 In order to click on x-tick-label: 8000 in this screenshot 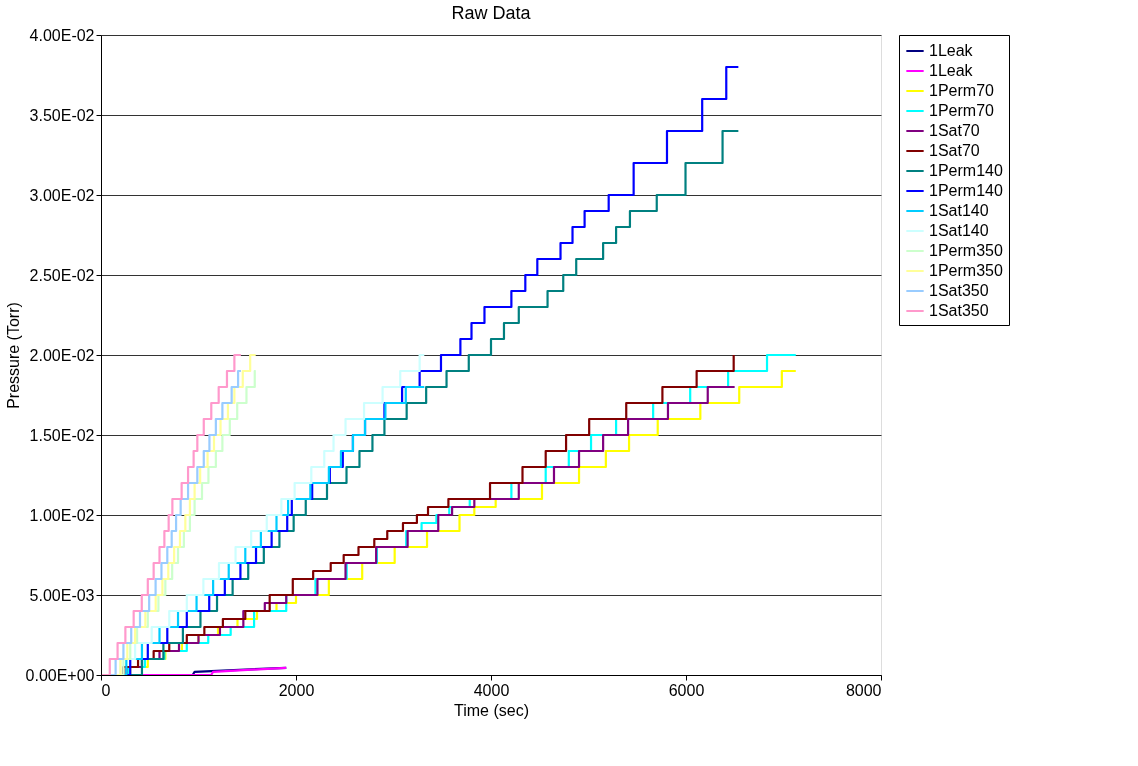, I will do `click(863, 690)`.